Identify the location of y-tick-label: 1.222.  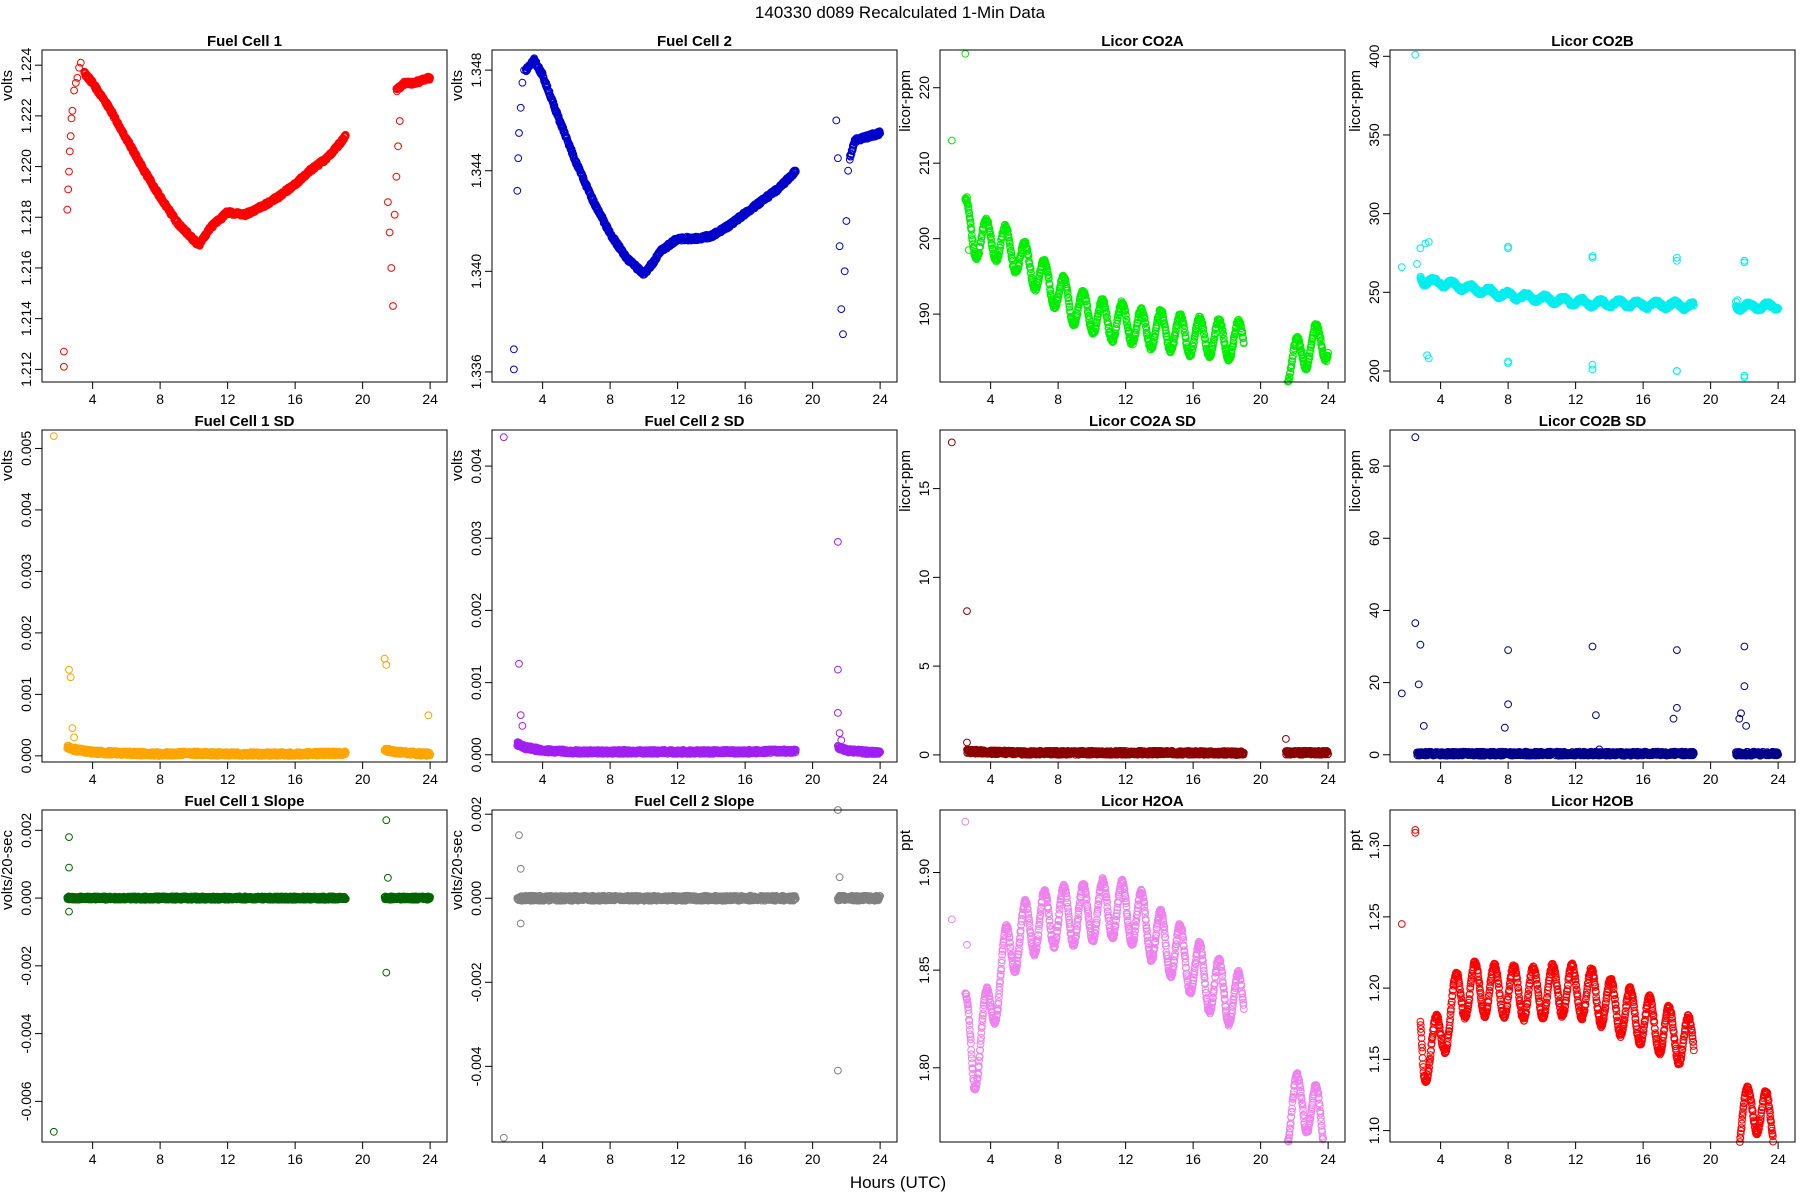
(26, 115).